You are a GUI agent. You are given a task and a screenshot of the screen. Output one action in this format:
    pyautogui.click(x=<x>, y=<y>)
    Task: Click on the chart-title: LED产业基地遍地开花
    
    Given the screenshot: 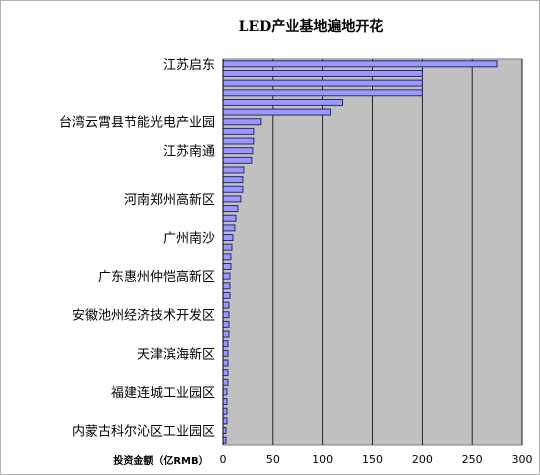 What is the action you would take?
    pyautogui.click(x=311, y=26)
    